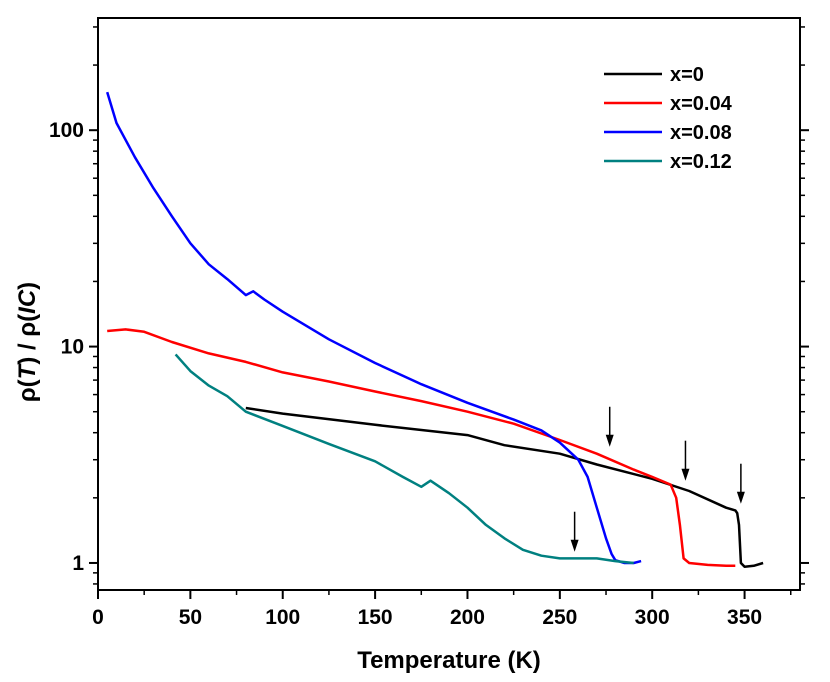  Describe the element at coordinates (375, 617) in the screenshot. I see `x-tick-label: 150` at that location.